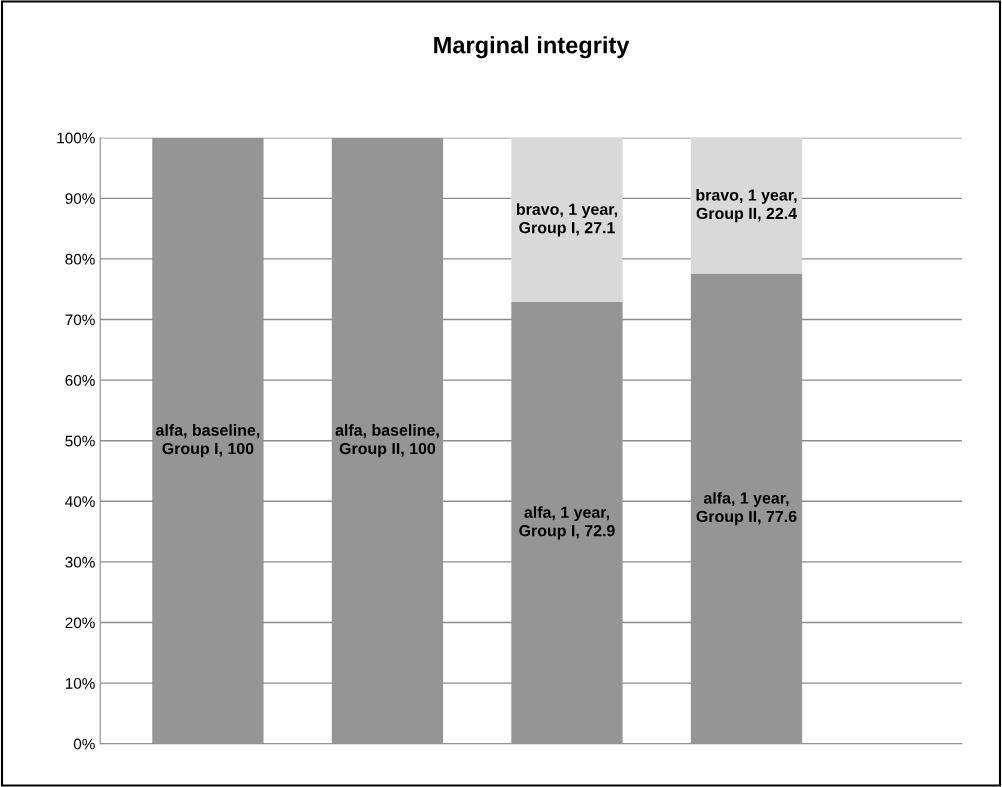 The image size is (1002, 787). What do you see at coordinates (532, 47) in the screenshot?
I see `chart-title: Marginal integrity` at bounding box center [532, 47].